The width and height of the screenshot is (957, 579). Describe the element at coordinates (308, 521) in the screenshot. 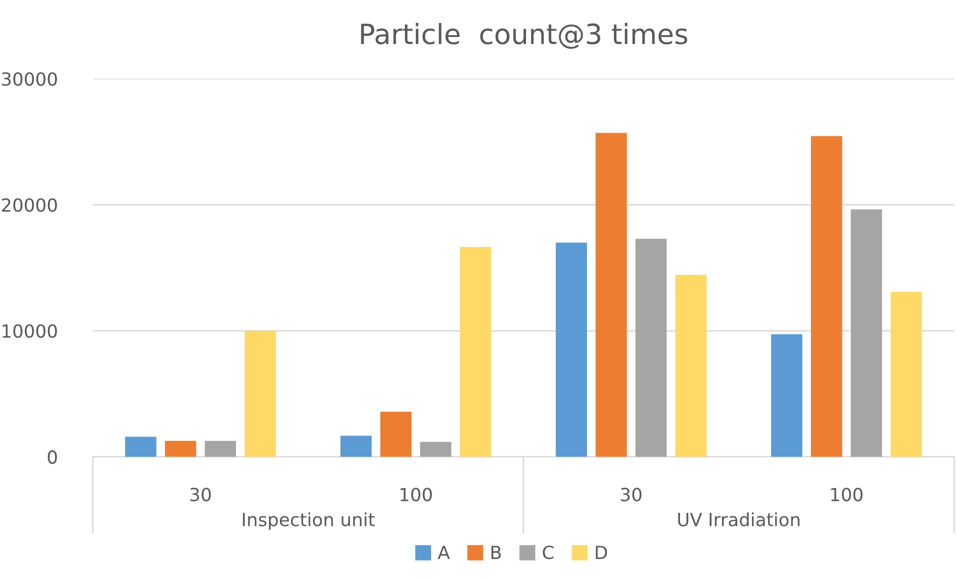

I see `text: Inspection unit` at that location.